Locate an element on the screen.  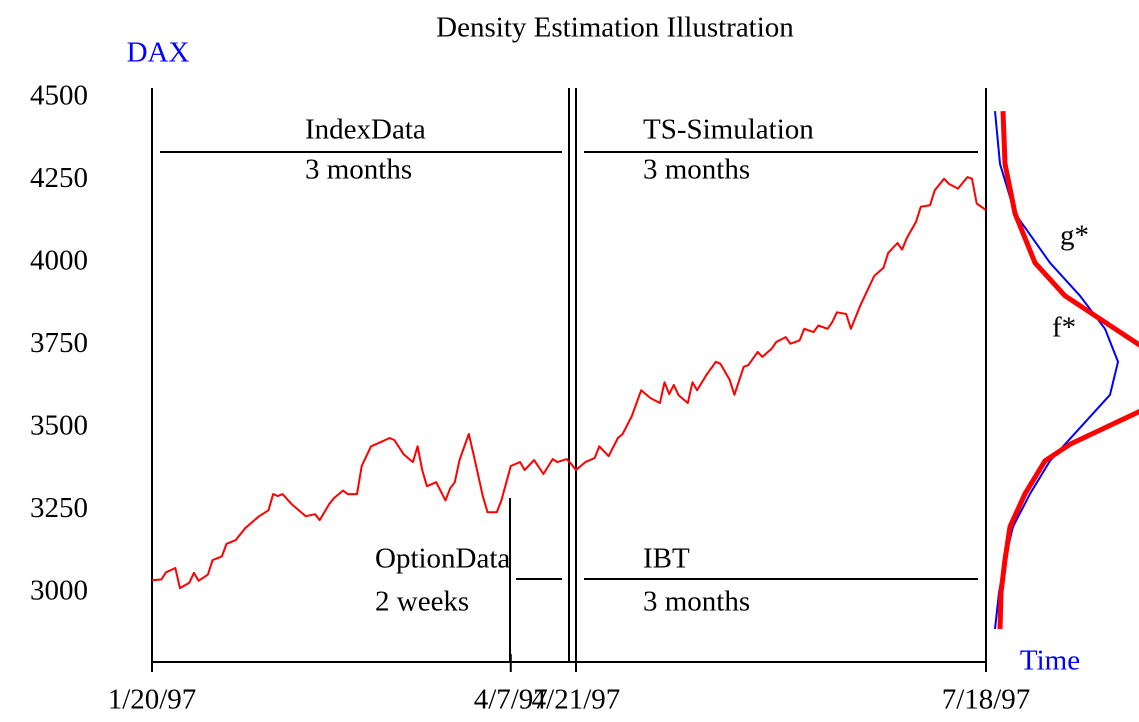
x-tick-label: 4/7/97 is located at coordinates (511, 700).